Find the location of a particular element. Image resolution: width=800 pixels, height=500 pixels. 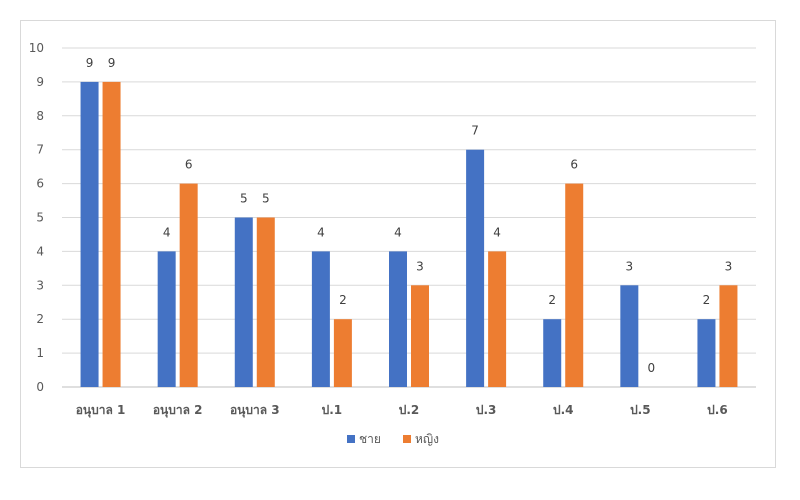

x-category-label: ป.6 is located at coordinates (717, 410).